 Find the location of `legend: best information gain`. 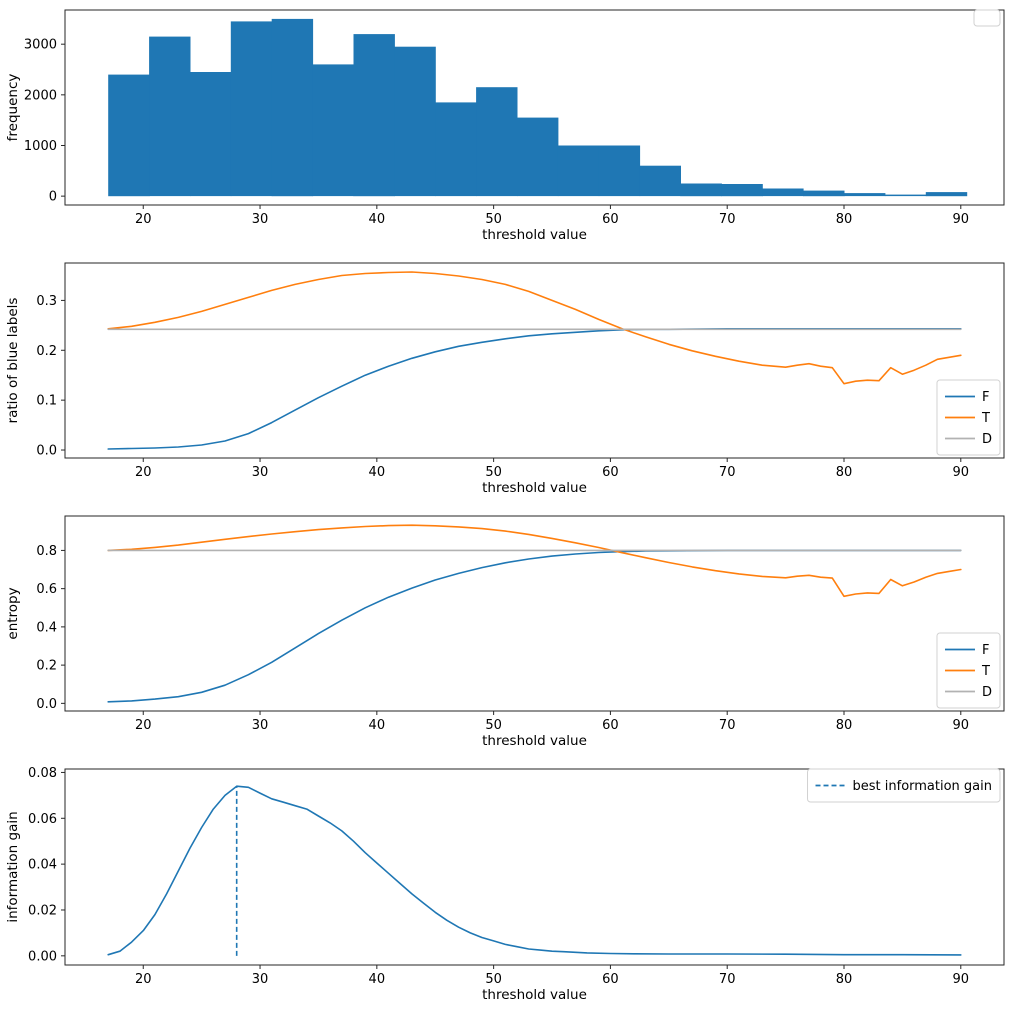

legend: best information gain is located at coordinates (904, 785).